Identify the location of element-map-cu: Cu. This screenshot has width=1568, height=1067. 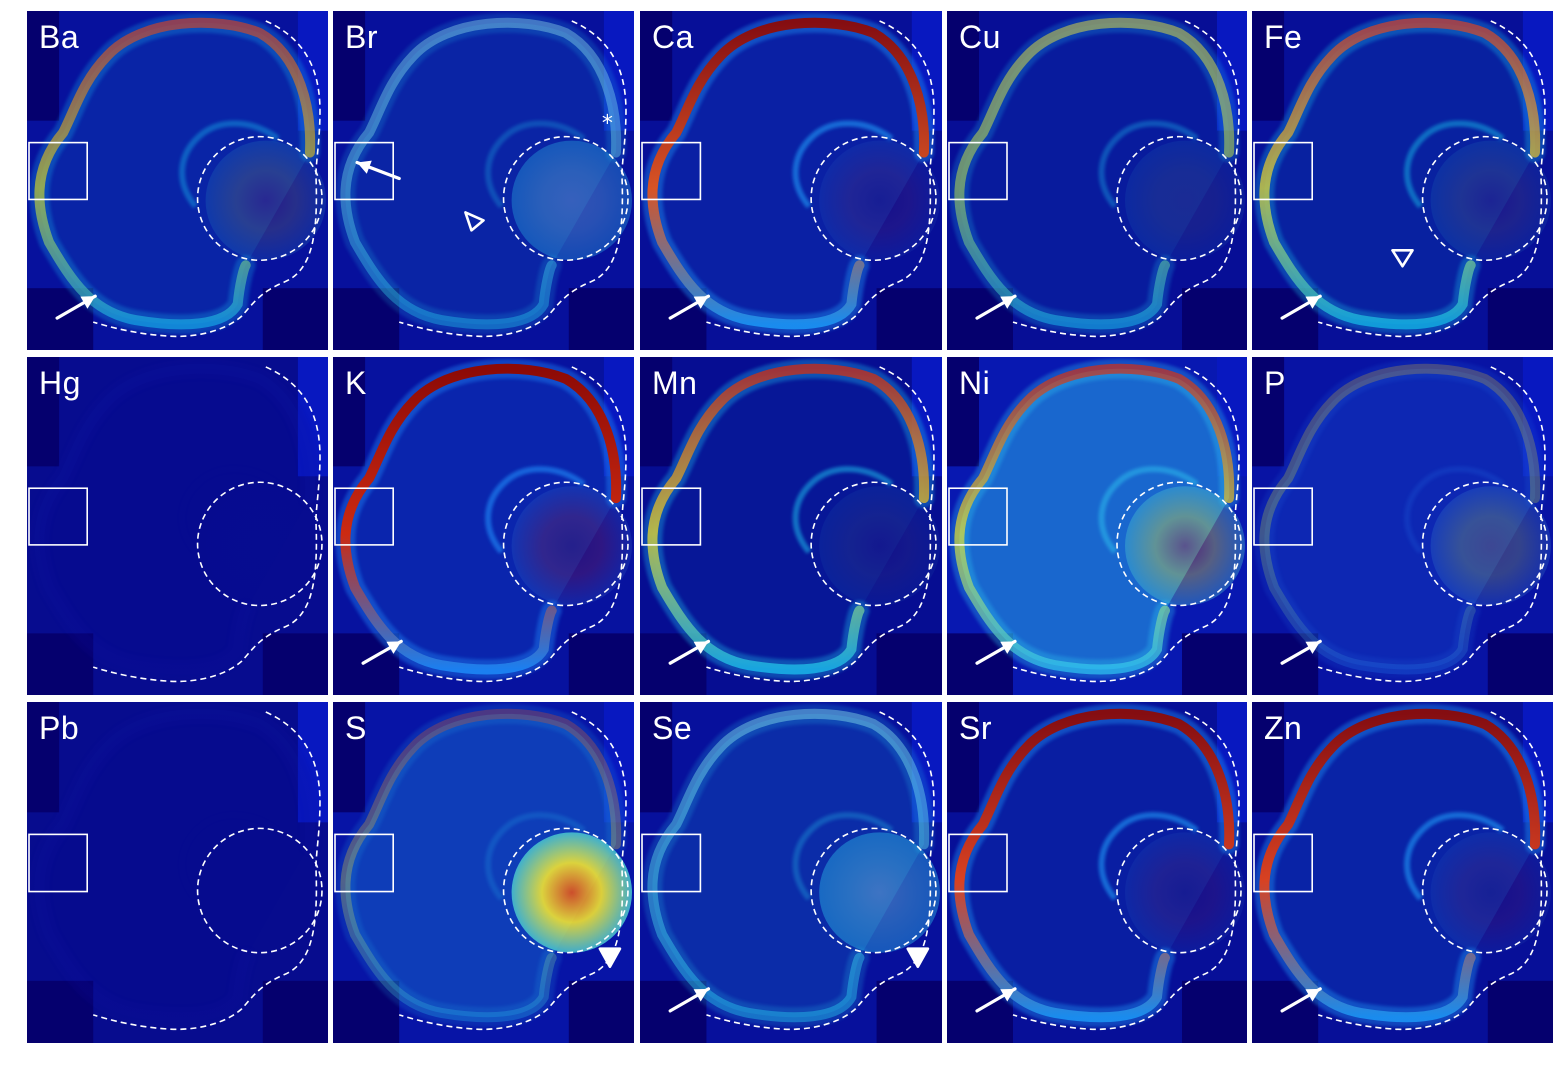
(1097, 180).